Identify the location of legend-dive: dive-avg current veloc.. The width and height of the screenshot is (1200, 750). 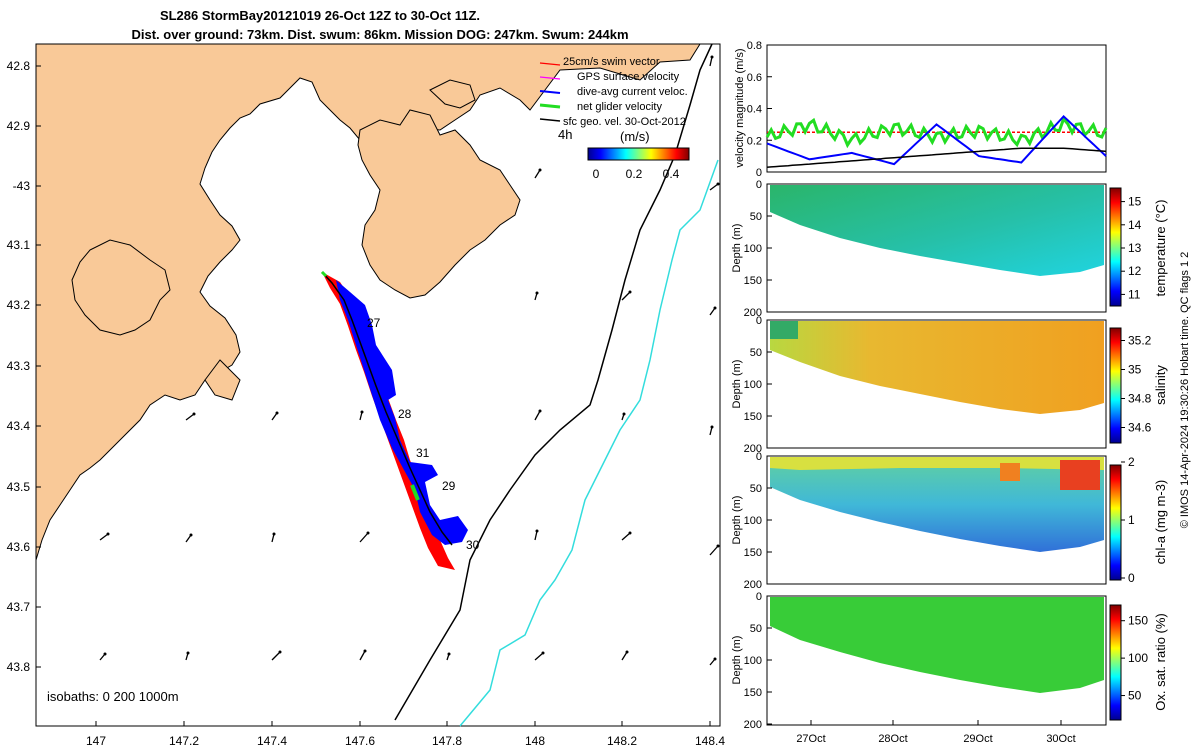
(632, 92).